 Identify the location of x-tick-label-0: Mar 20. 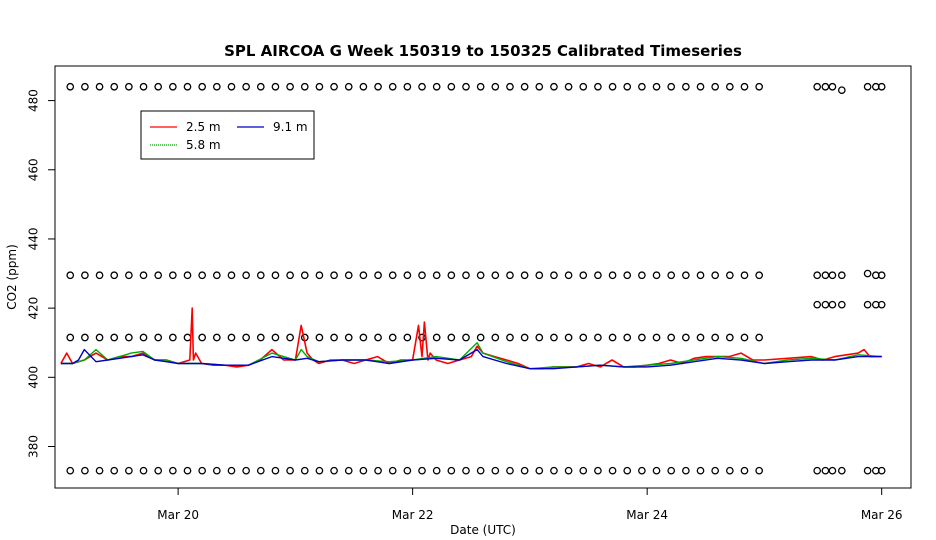
(178, 515).